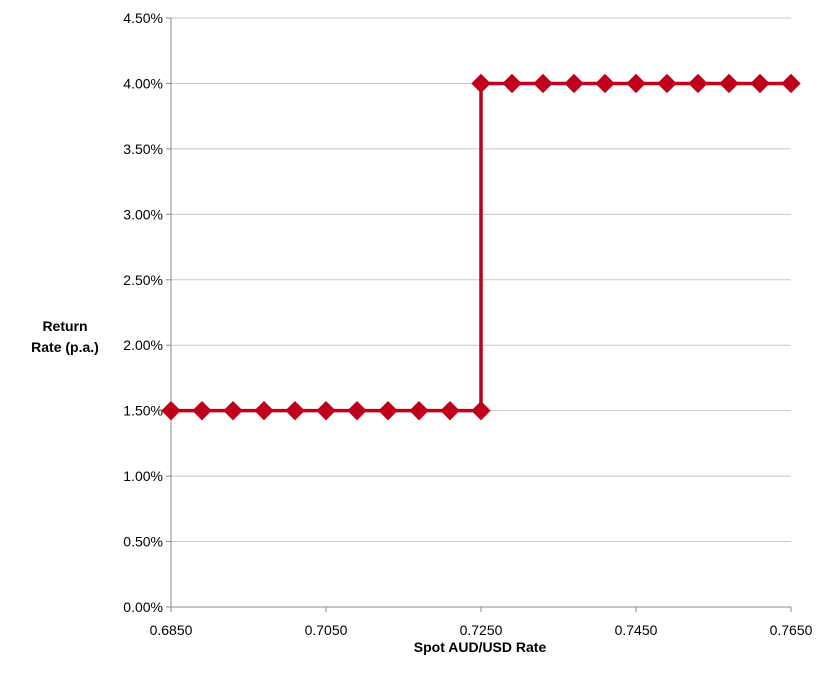 The image size is (829, 684). What do you see at coordinates (143, 476) in the screenshot?
I see `y-tick-label: 1.00%` at bounding box center [143, 476].